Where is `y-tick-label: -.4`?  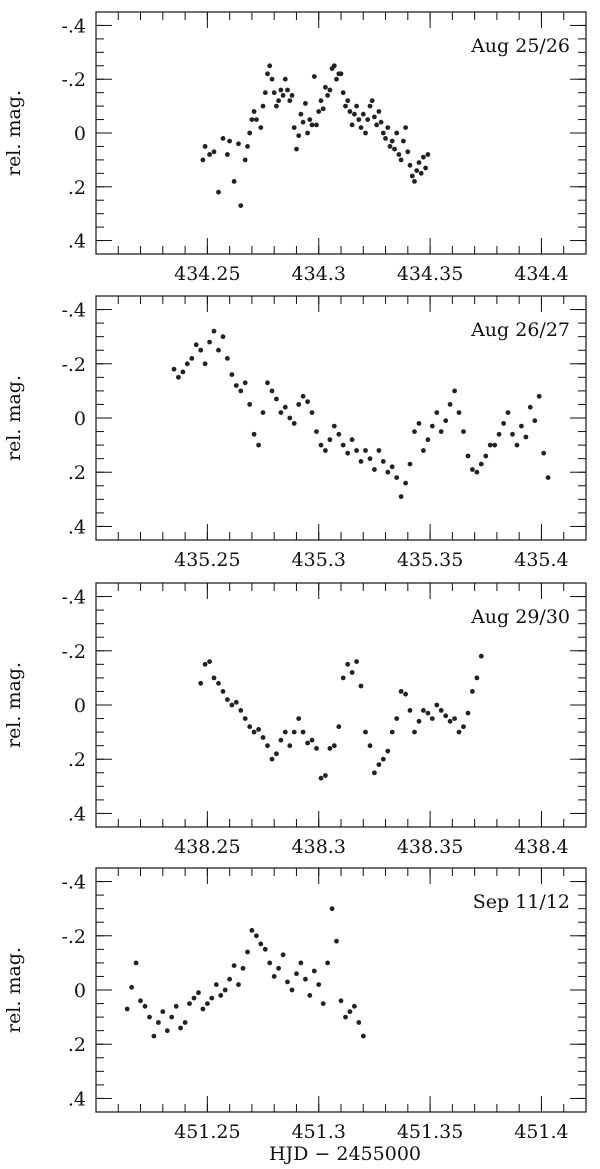 y-tick-label: -.4 is located at coordinates (73, 26).